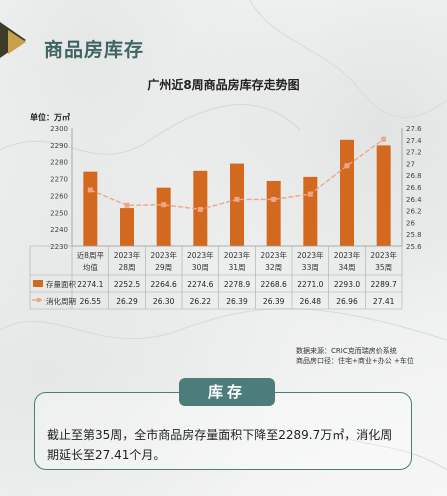 The width and height of the screenshot is (447, 496). What do you see at coordinates (414, 200) in the screenshot?
I see `y-right-tick-label: 26.4` at bounding box center [414, 200].